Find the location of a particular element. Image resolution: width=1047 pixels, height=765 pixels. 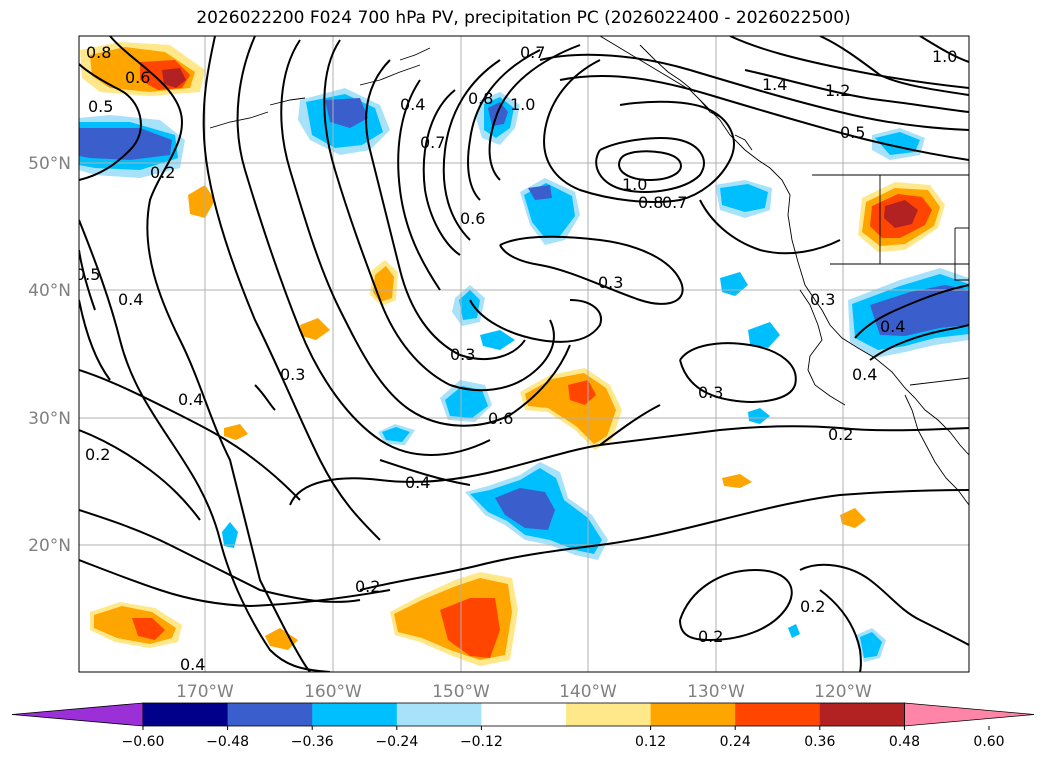

lat-label: 20°N is located at coordinates (49, 546).